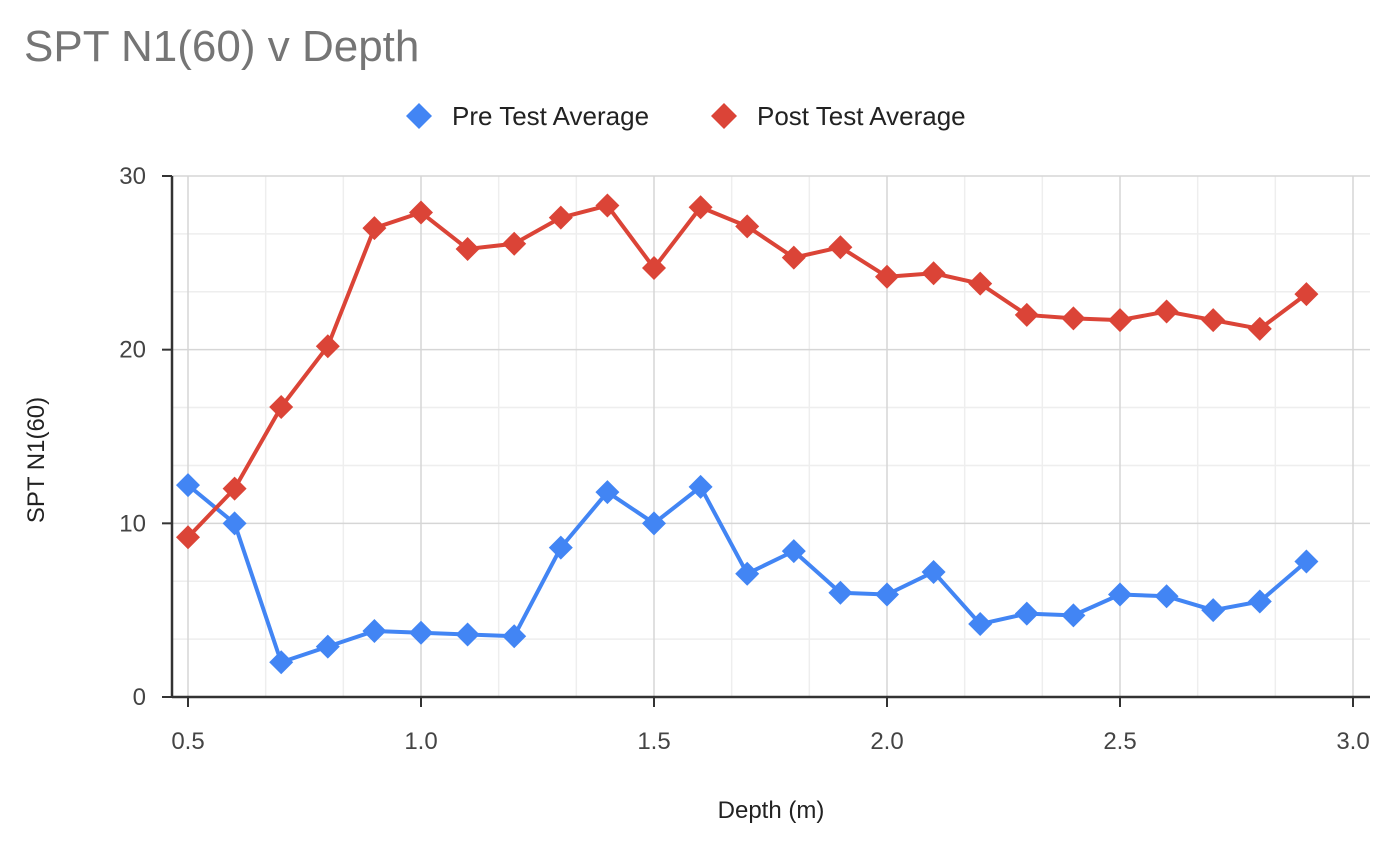  I want to click on y-tick-label: 0, so click(139, 697).